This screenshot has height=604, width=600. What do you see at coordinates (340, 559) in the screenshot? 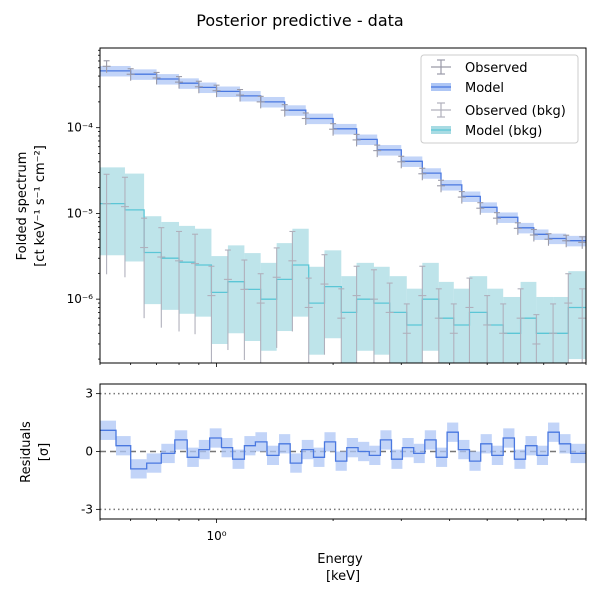
I see `x-axis-label-line1: Energy` at bounding box center [340, 559].